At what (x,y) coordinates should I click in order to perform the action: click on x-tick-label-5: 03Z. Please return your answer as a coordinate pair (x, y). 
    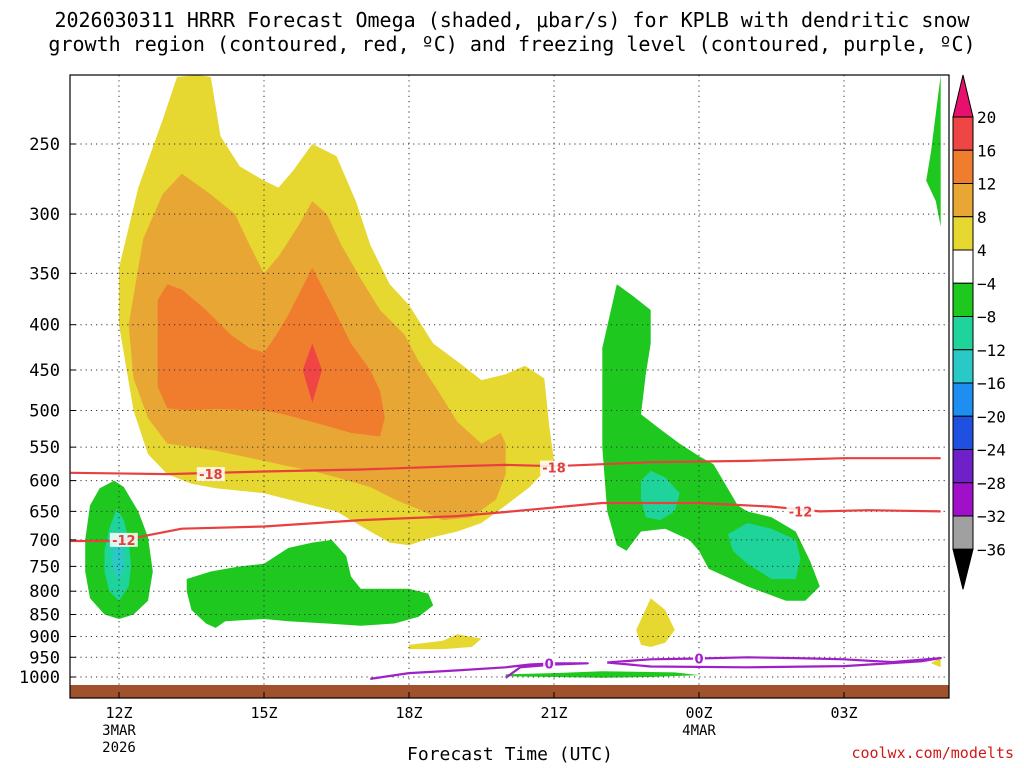
    Looking at the image, I should click on (843, 713).